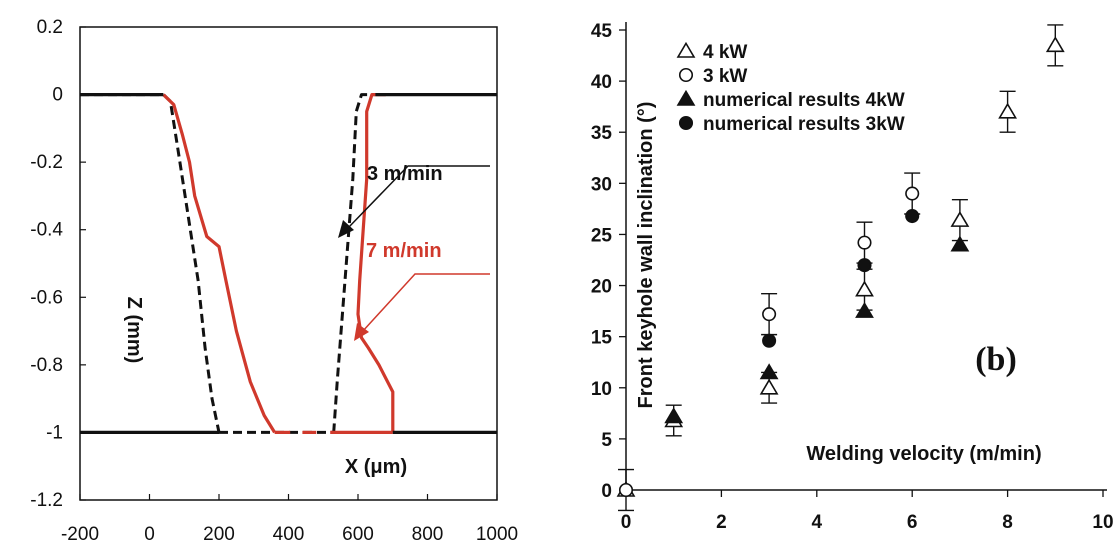 The width and height of the screenshot is (1119, 553). I want to click on annotation-7mmin: 7 m/min, so click(404, 251).